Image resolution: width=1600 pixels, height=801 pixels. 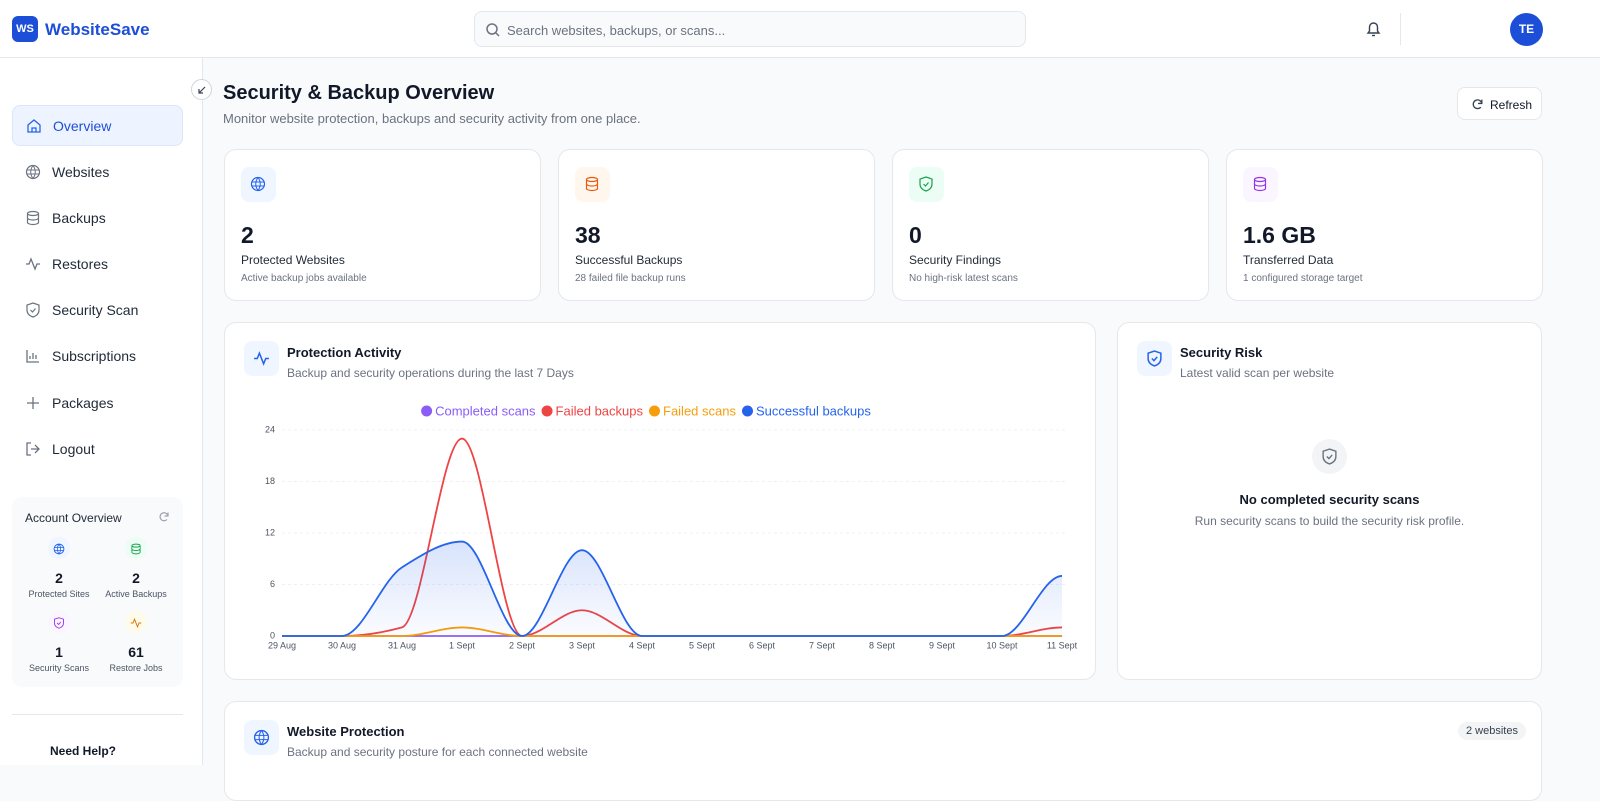 What do you see at coordinates (81, 172) in the screenshot?
I see `nav-label: Websites` at bounding box center [81, 172].